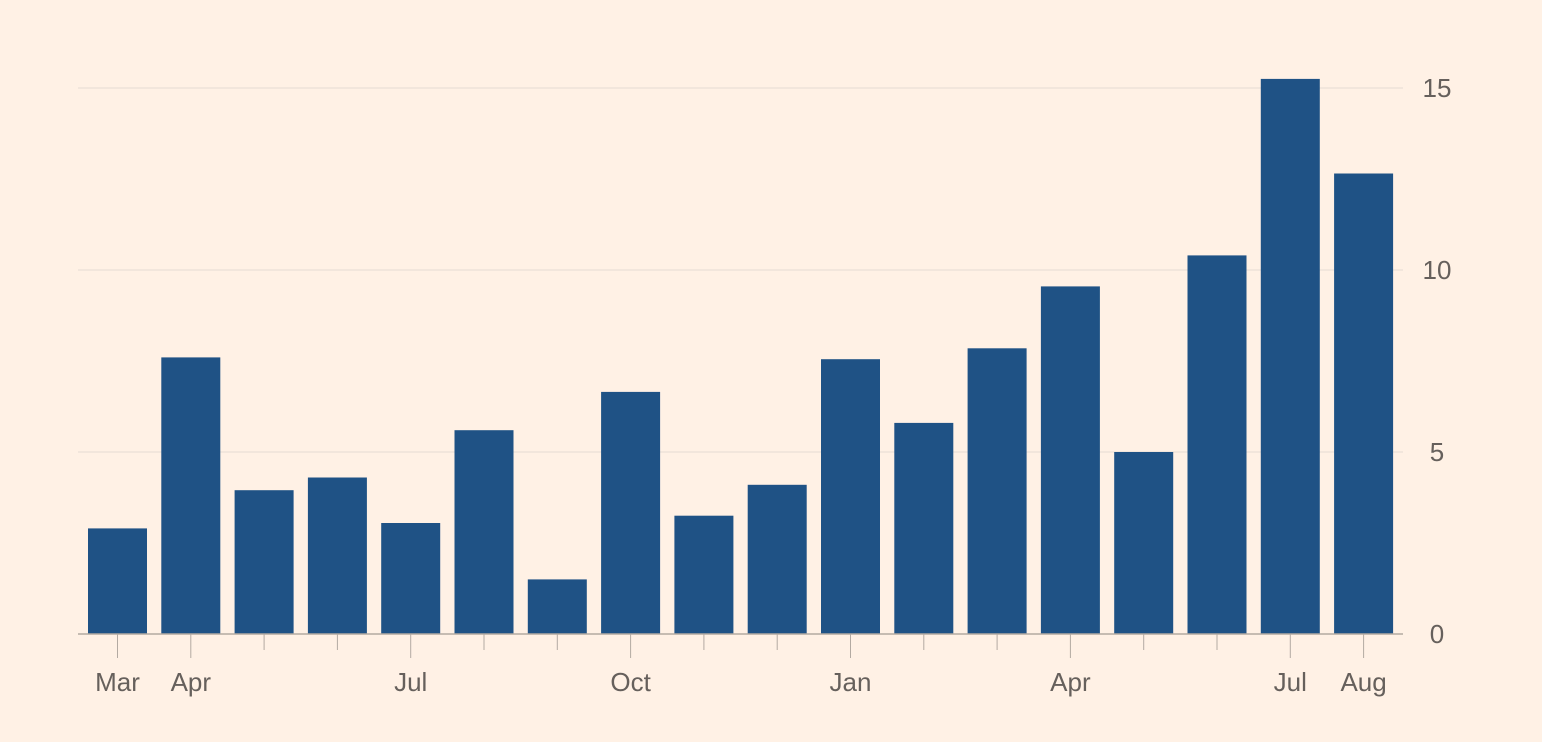 The height and width of the screenshot is (742, 1542). What do you see at coordinates (1437, 361) in the screenshot?
I see `y-axis: 0 5 10 15` at bounding box center [1437, 361].